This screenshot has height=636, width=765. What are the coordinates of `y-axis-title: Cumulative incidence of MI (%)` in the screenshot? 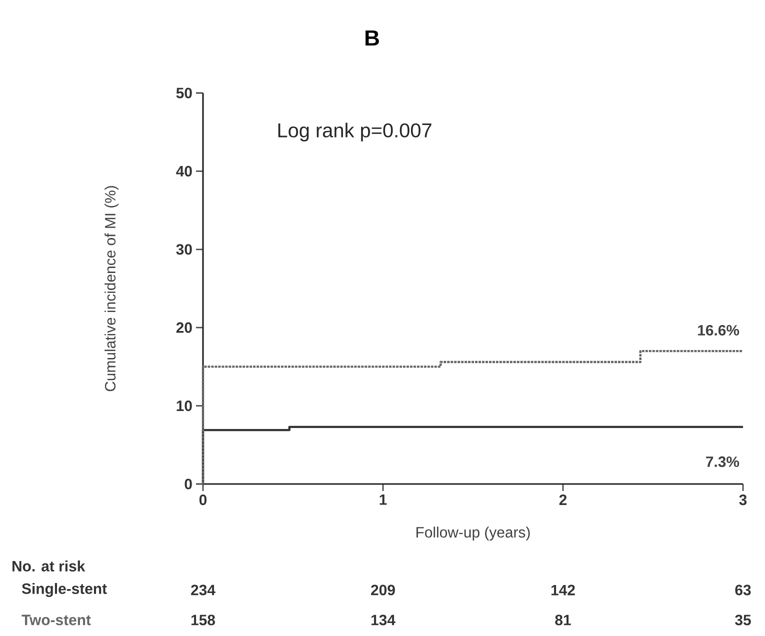 It's located at (111, 289).